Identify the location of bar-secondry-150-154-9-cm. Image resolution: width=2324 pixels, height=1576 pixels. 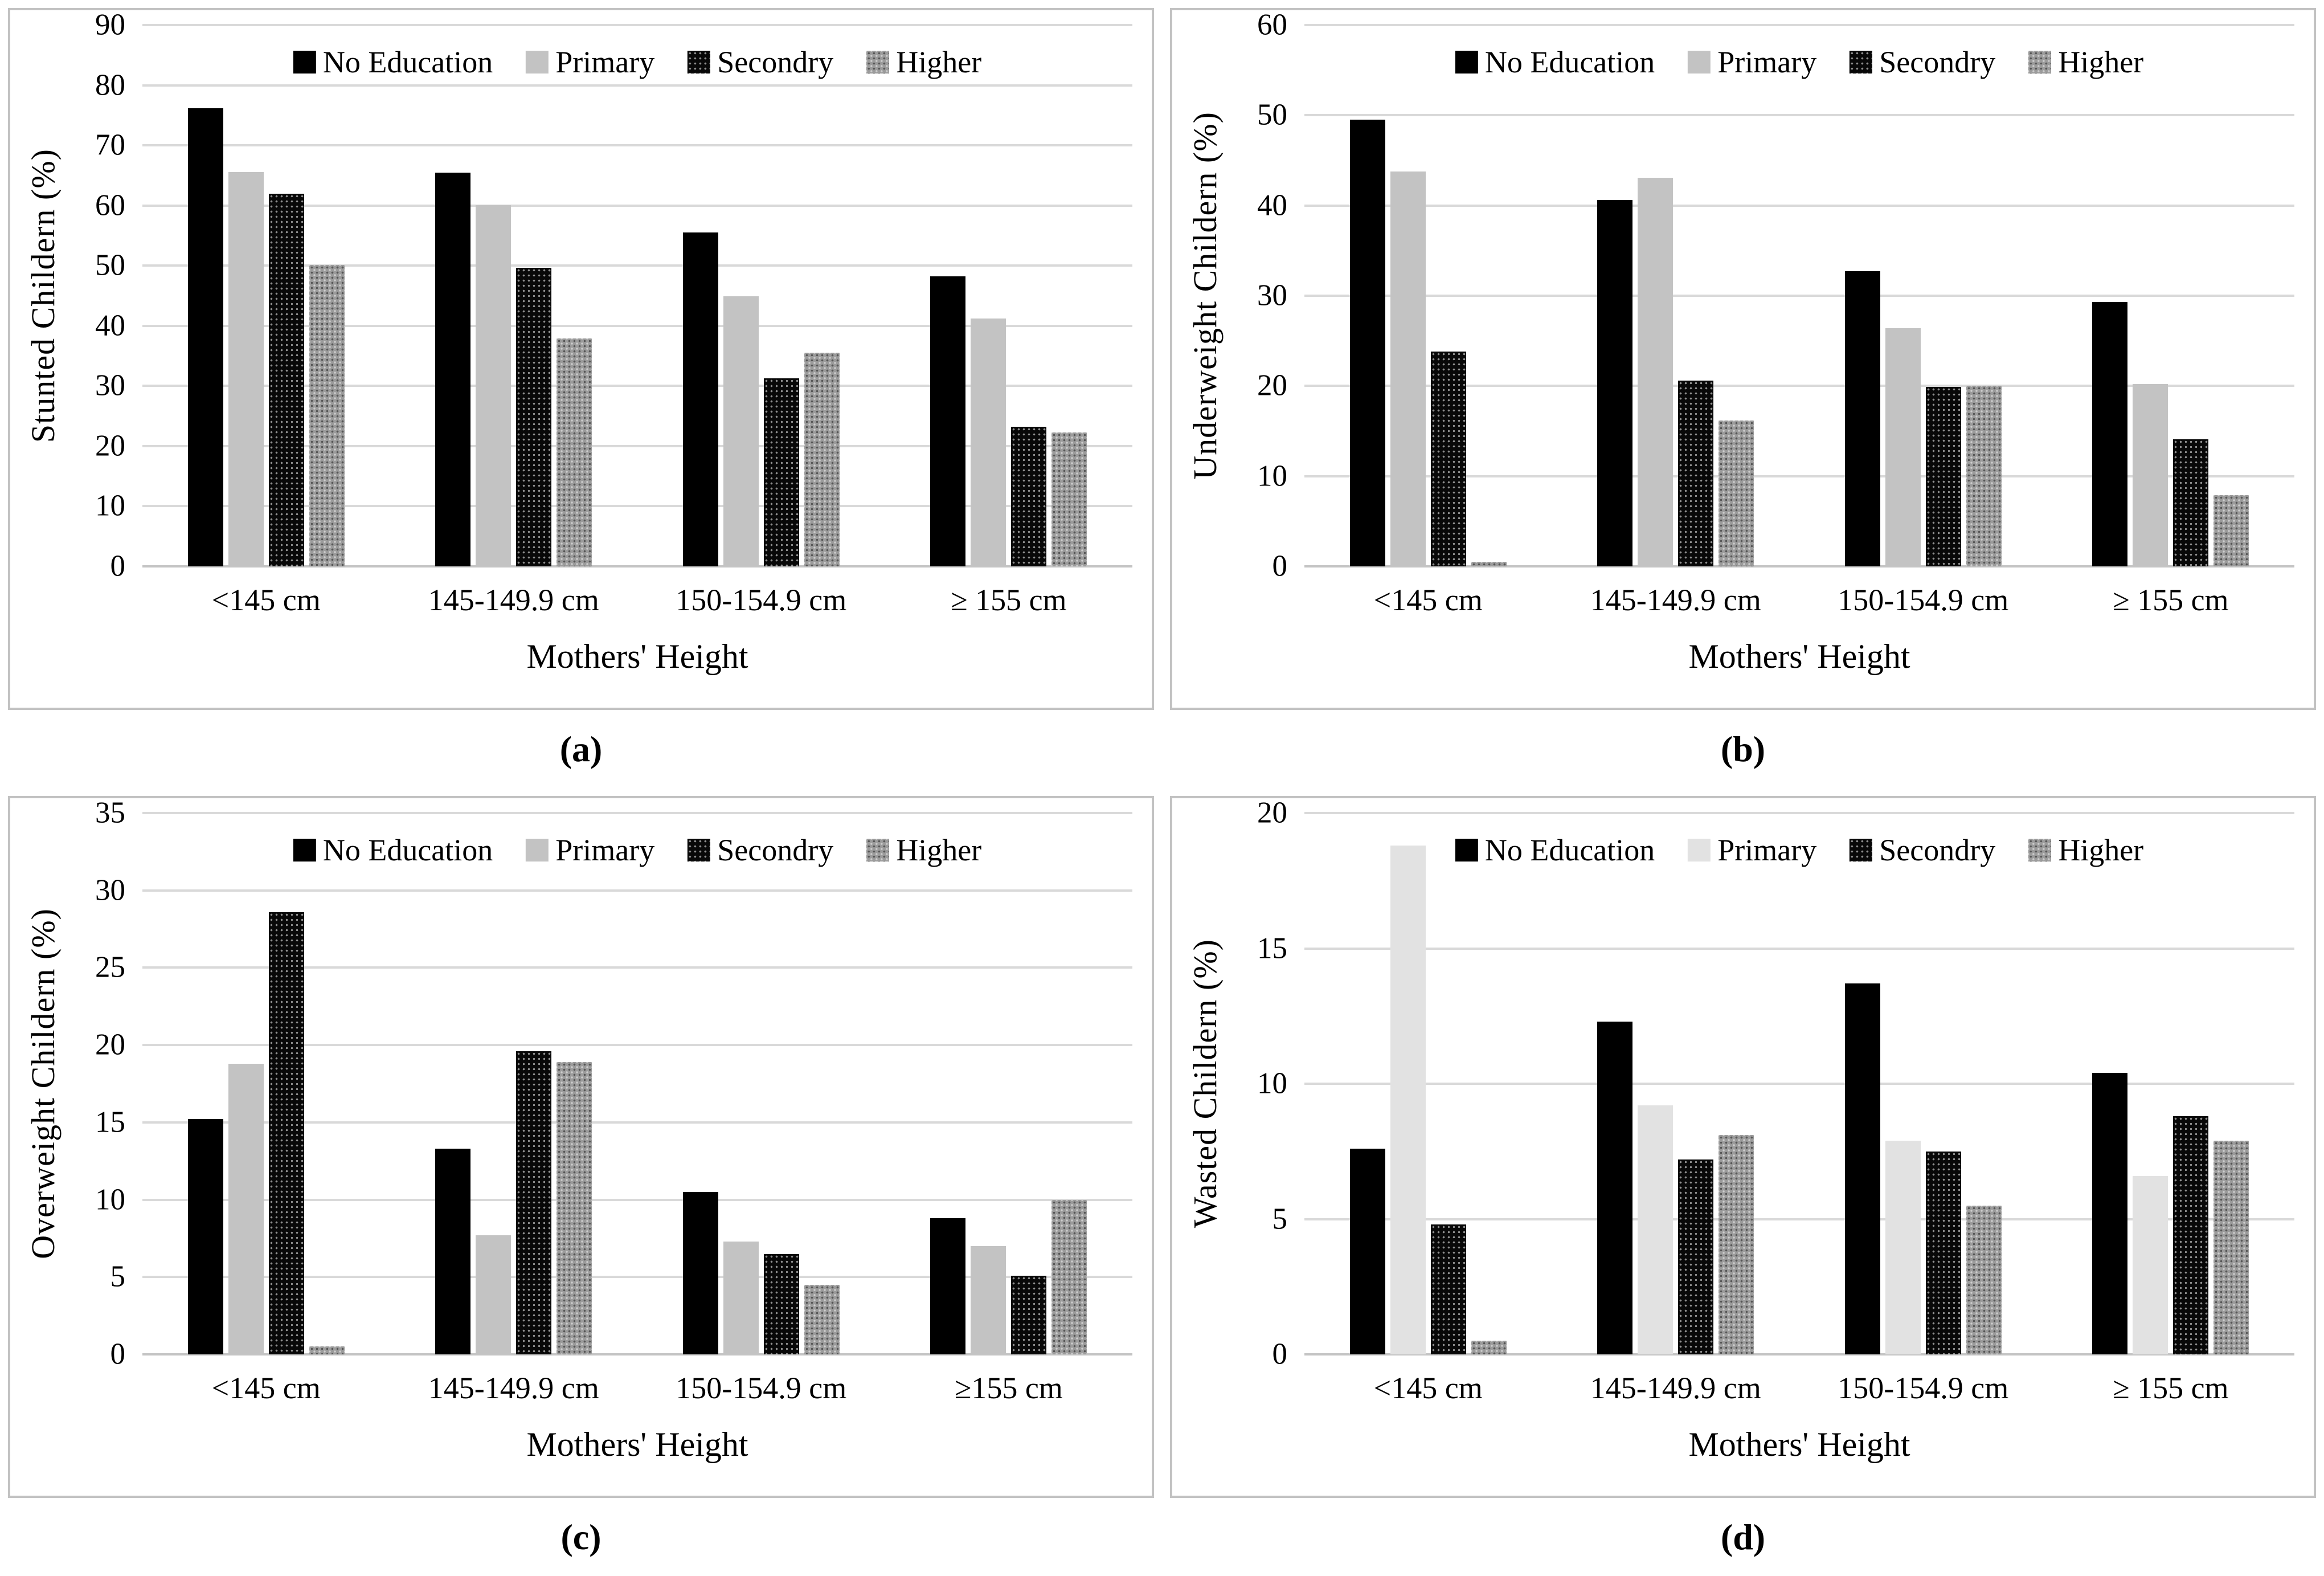
(781, 1304).